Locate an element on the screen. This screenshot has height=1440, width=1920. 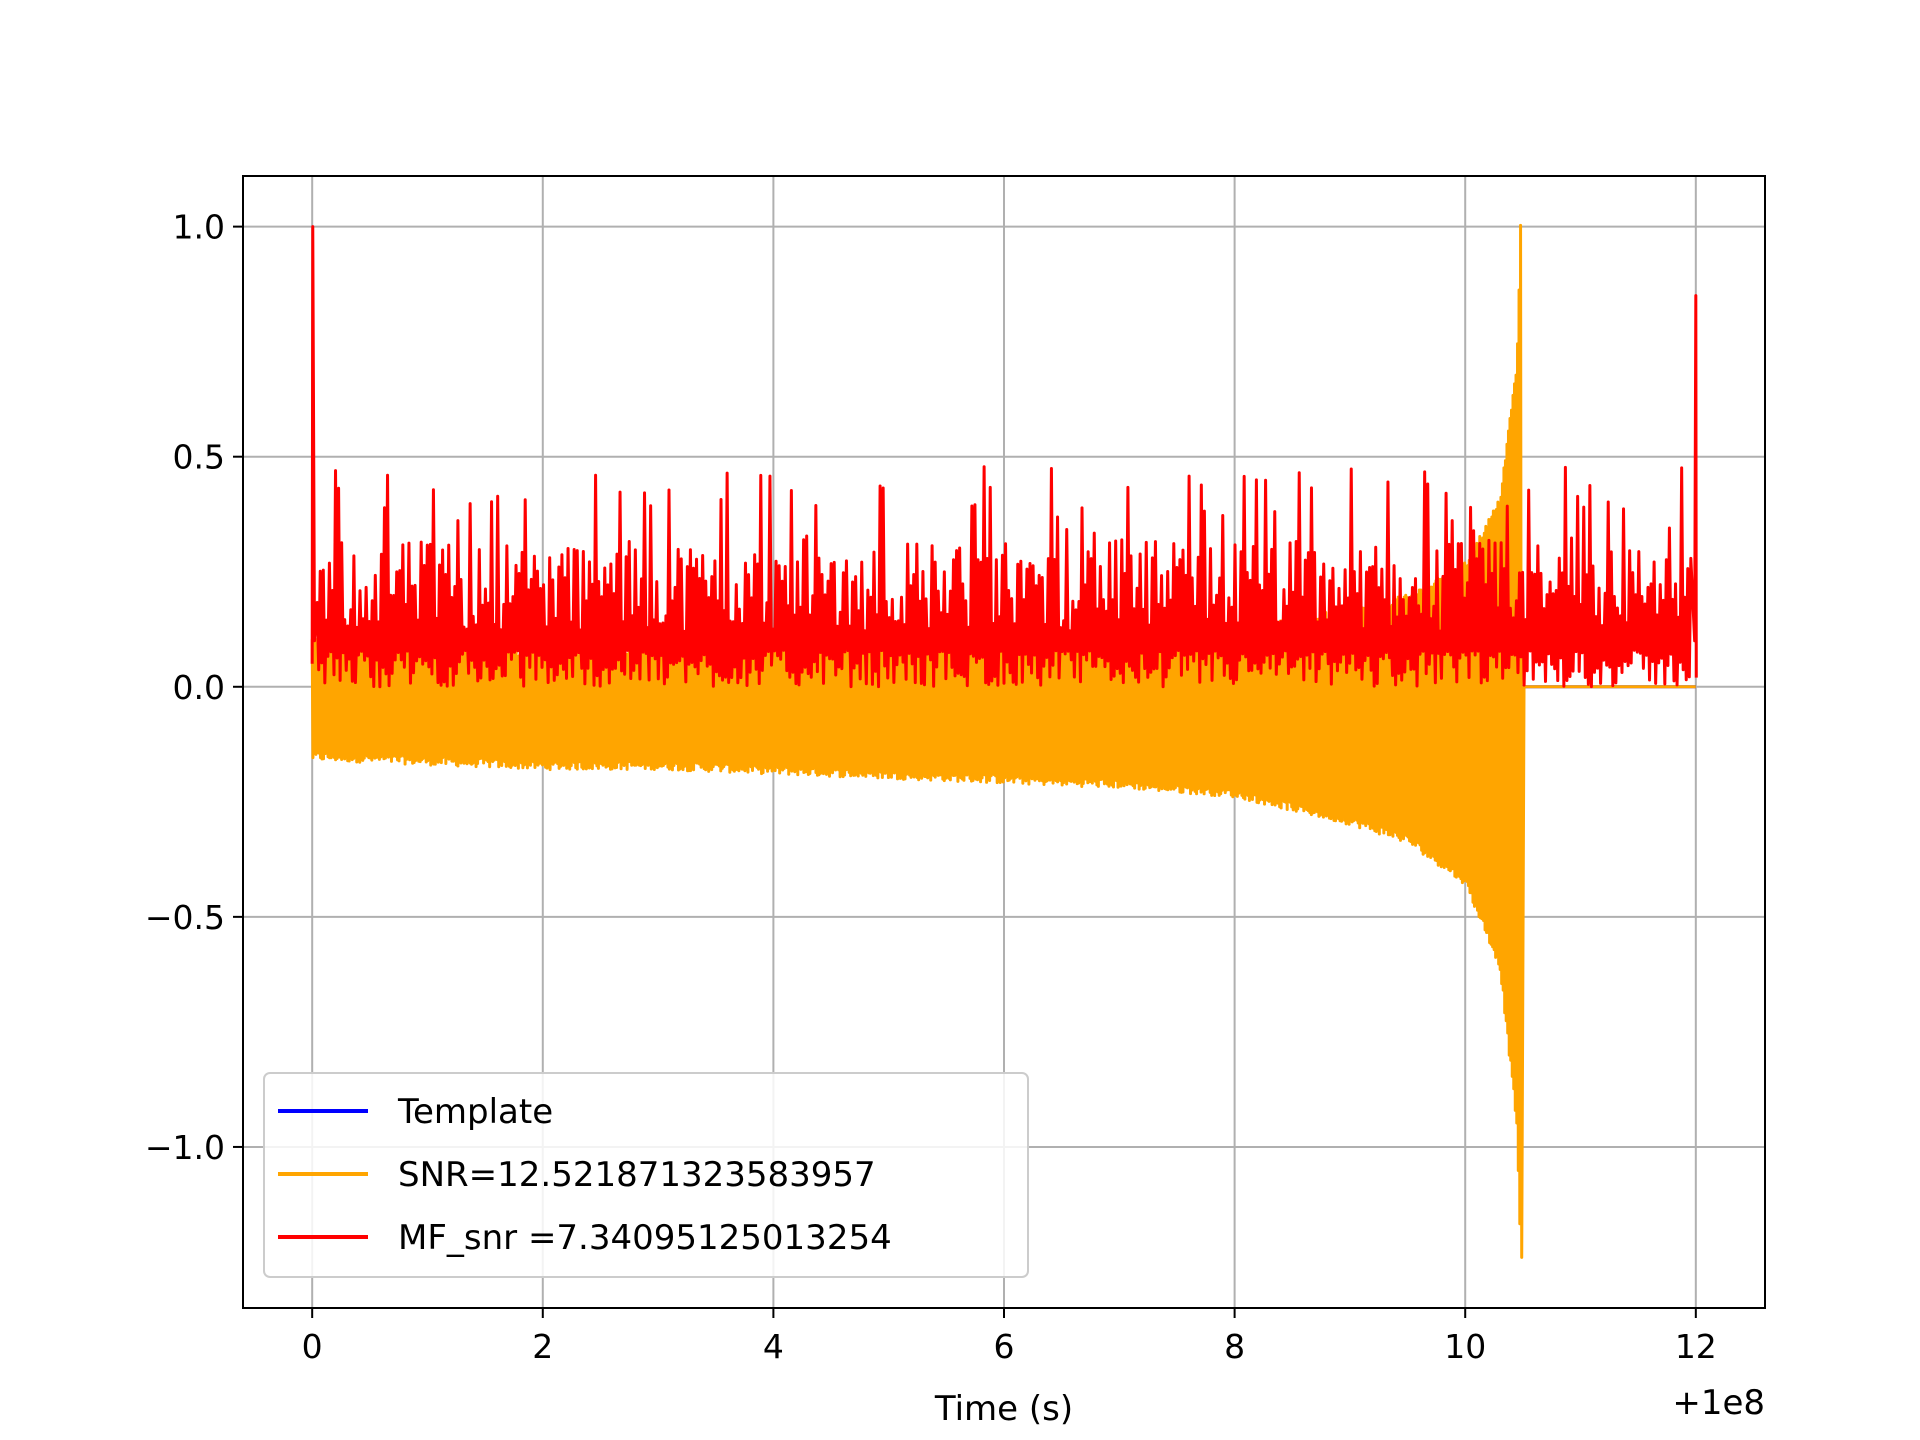
x-tick-label: 6 is located at coordinates (1004, 1346).